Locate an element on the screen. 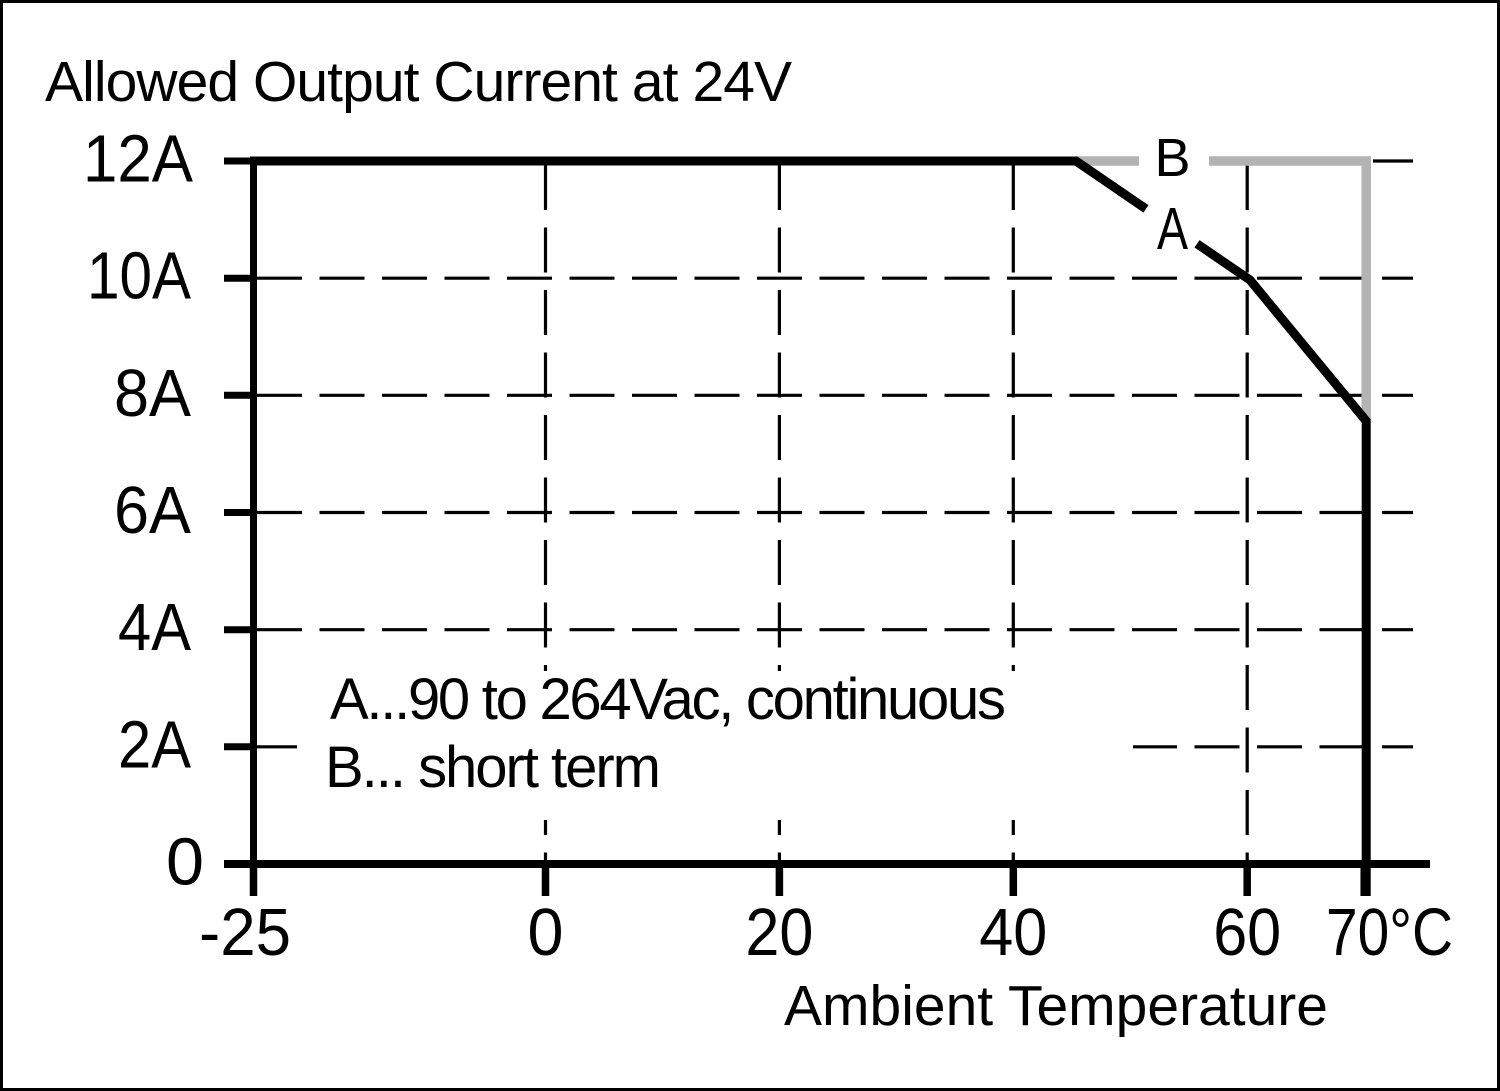  svg-text: 10A is located at coordinates (139, 276).